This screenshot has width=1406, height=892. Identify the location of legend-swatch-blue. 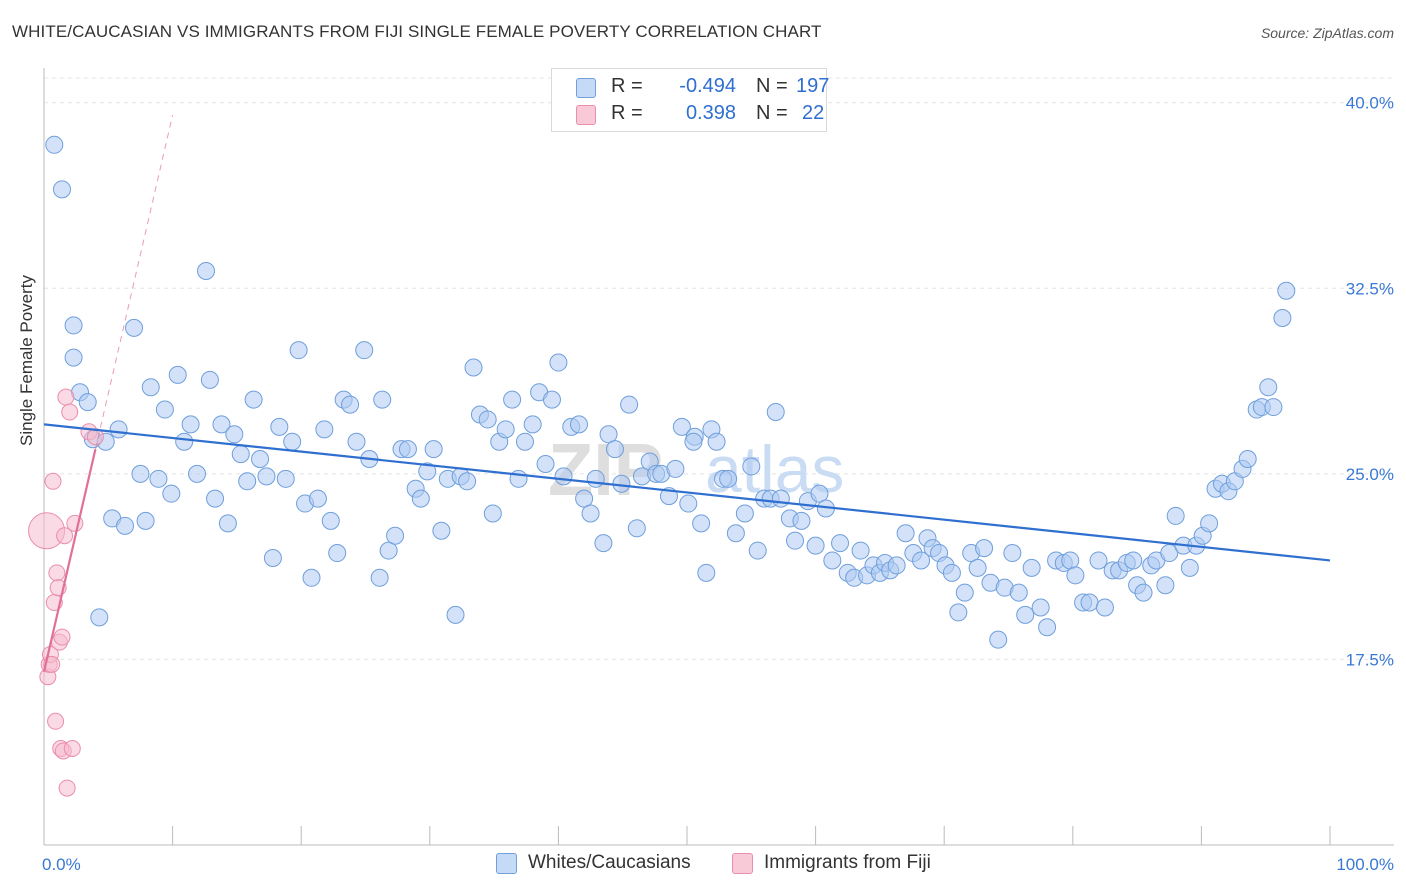
(586, 88).